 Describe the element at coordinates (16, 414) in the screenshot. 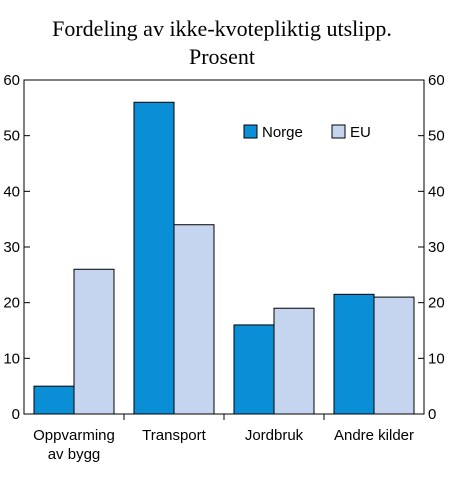

I see `y-tick-label-left: 0` at that location.